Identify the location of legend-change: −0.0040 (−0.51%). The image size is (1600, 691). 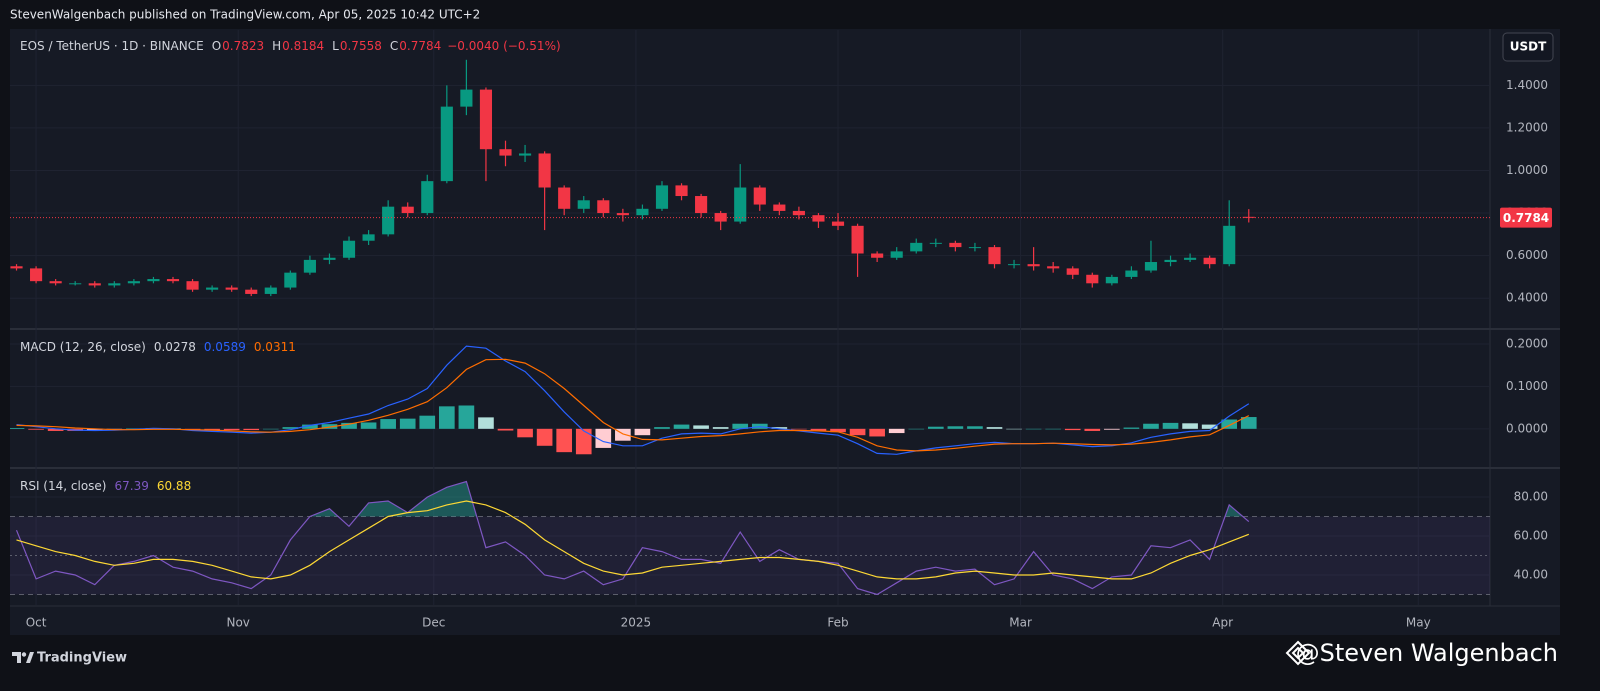
(503, 46).